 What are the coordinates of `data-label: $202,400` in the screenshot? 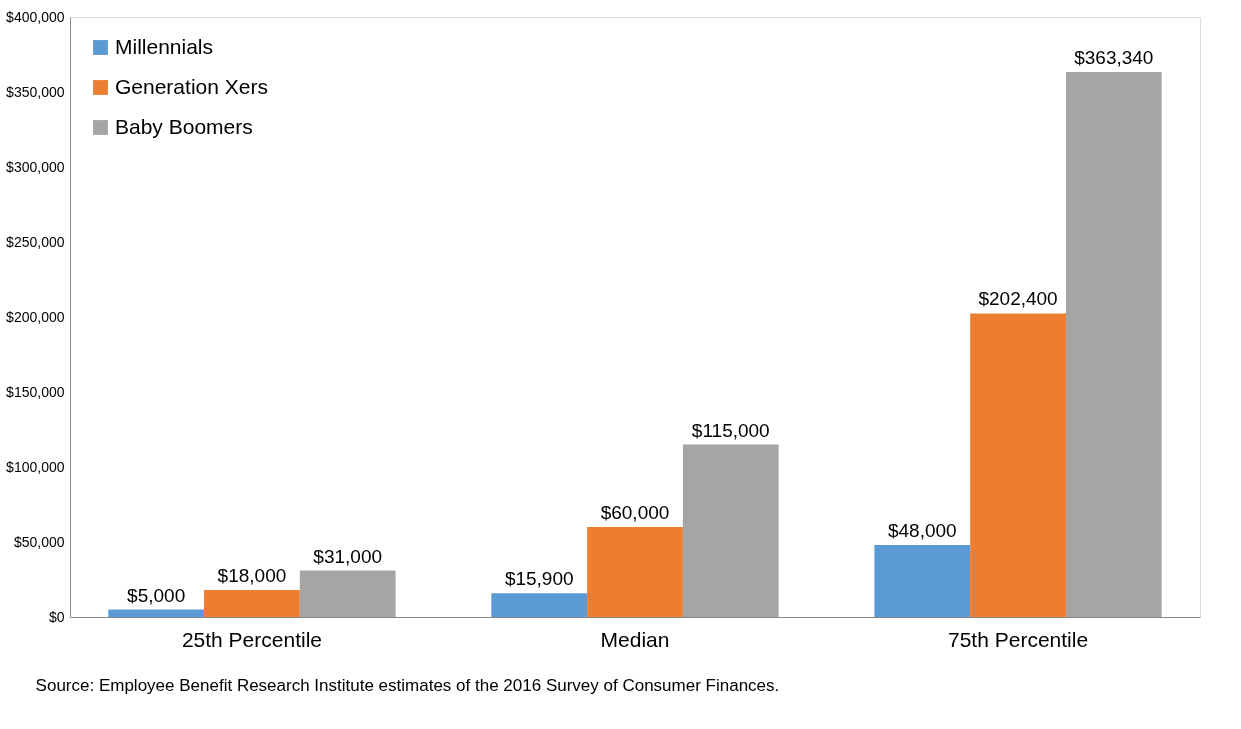 It's located at (1018, 299).